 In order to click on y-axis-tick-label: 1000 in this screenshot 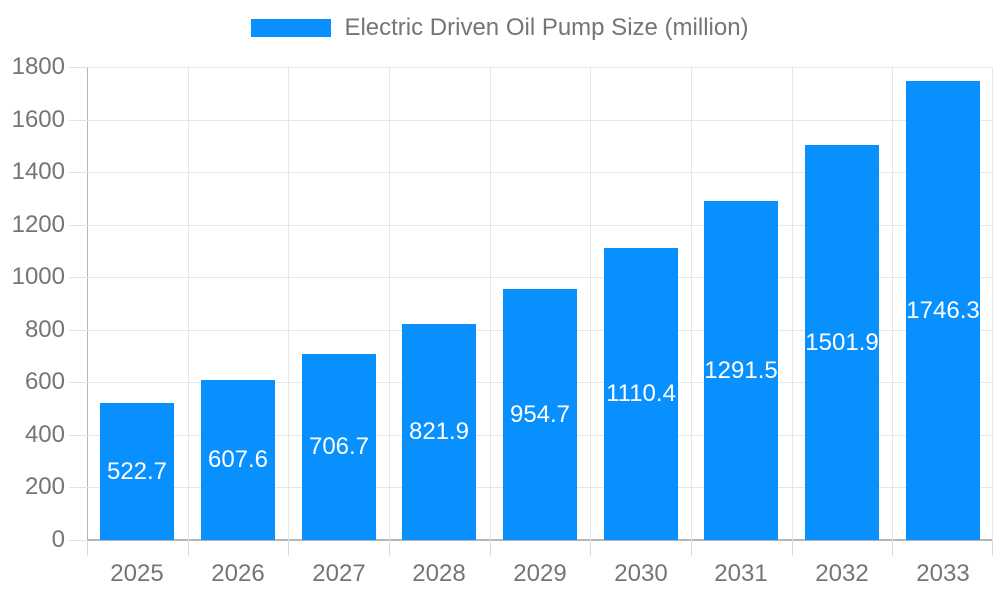, I will do `click(38, 276)`.